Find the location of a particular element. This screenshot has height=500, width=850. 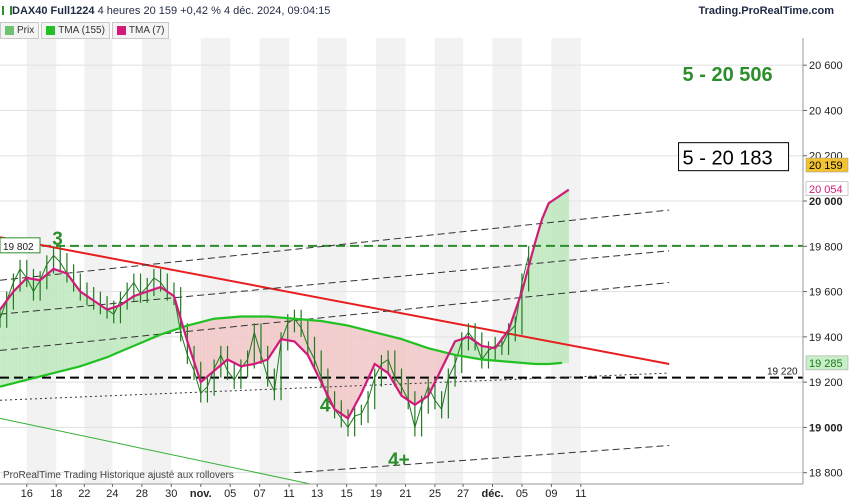

x-tick-label: déc. is located at coordinates (492, 494).